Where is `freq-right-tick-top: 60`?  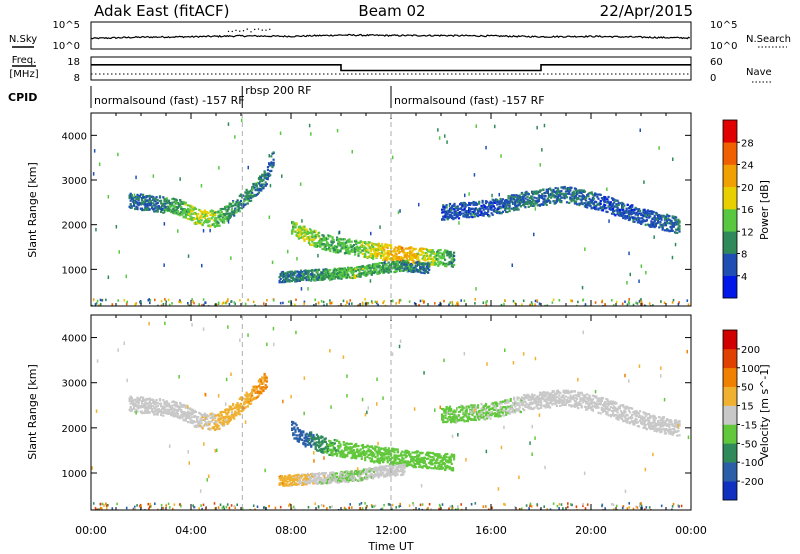
freq-right-tick-top: 60 is located at coordinates (716, 62).